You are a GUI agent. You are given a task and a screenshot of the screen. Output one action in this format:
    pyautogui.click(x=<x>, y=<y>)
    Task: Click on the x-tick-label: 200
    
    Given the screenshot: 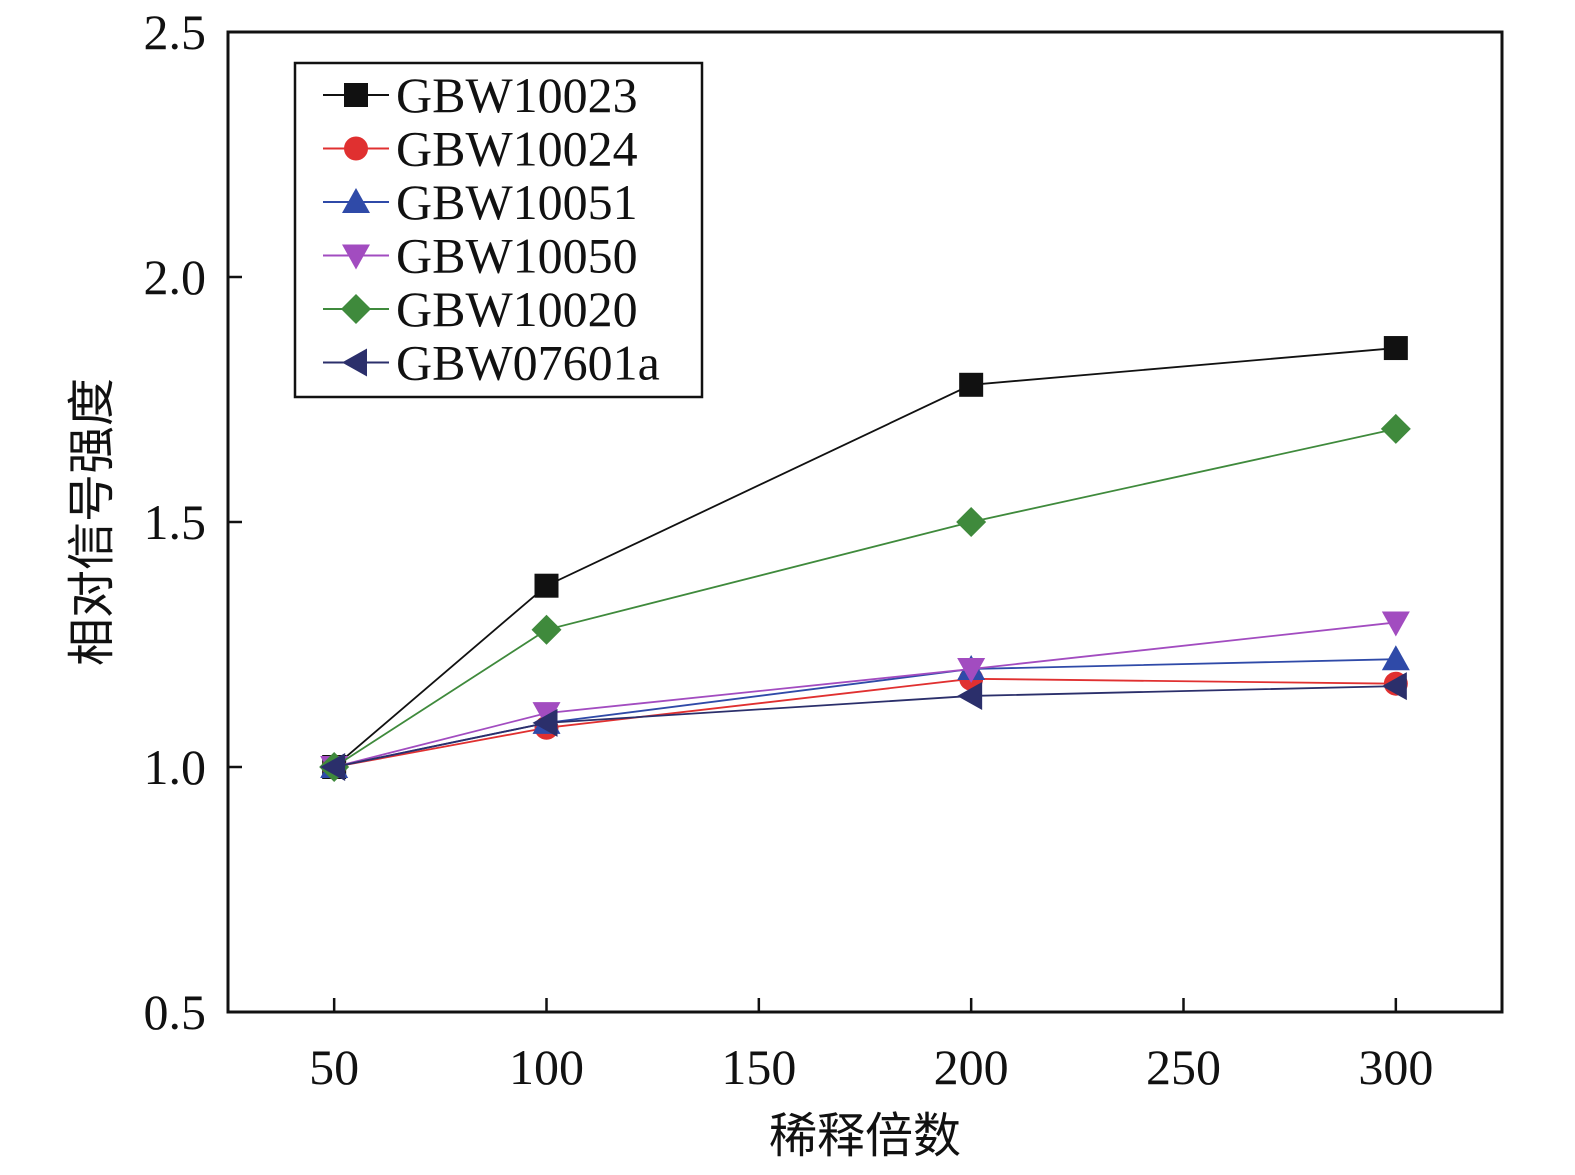 What is the action you would take?
    pyautogui.click(x=971, y=1067)
    